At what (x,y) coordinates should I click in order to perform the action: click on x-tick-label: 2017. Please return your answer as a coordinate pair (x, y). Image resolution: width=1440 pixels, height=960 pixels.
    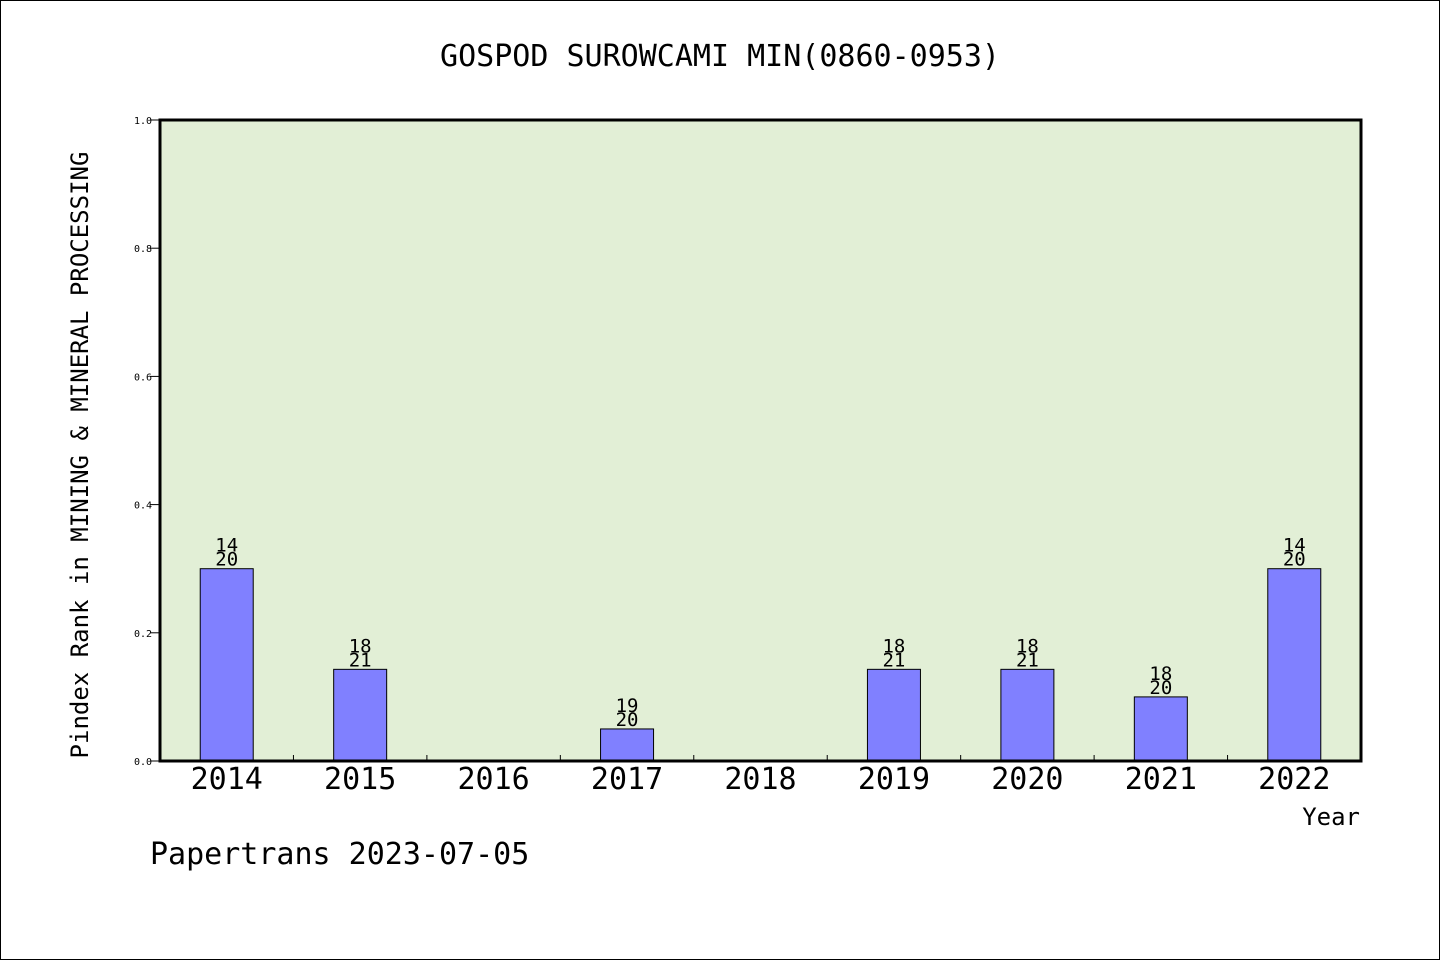
    Looking at the image, I should click on (627, 779).